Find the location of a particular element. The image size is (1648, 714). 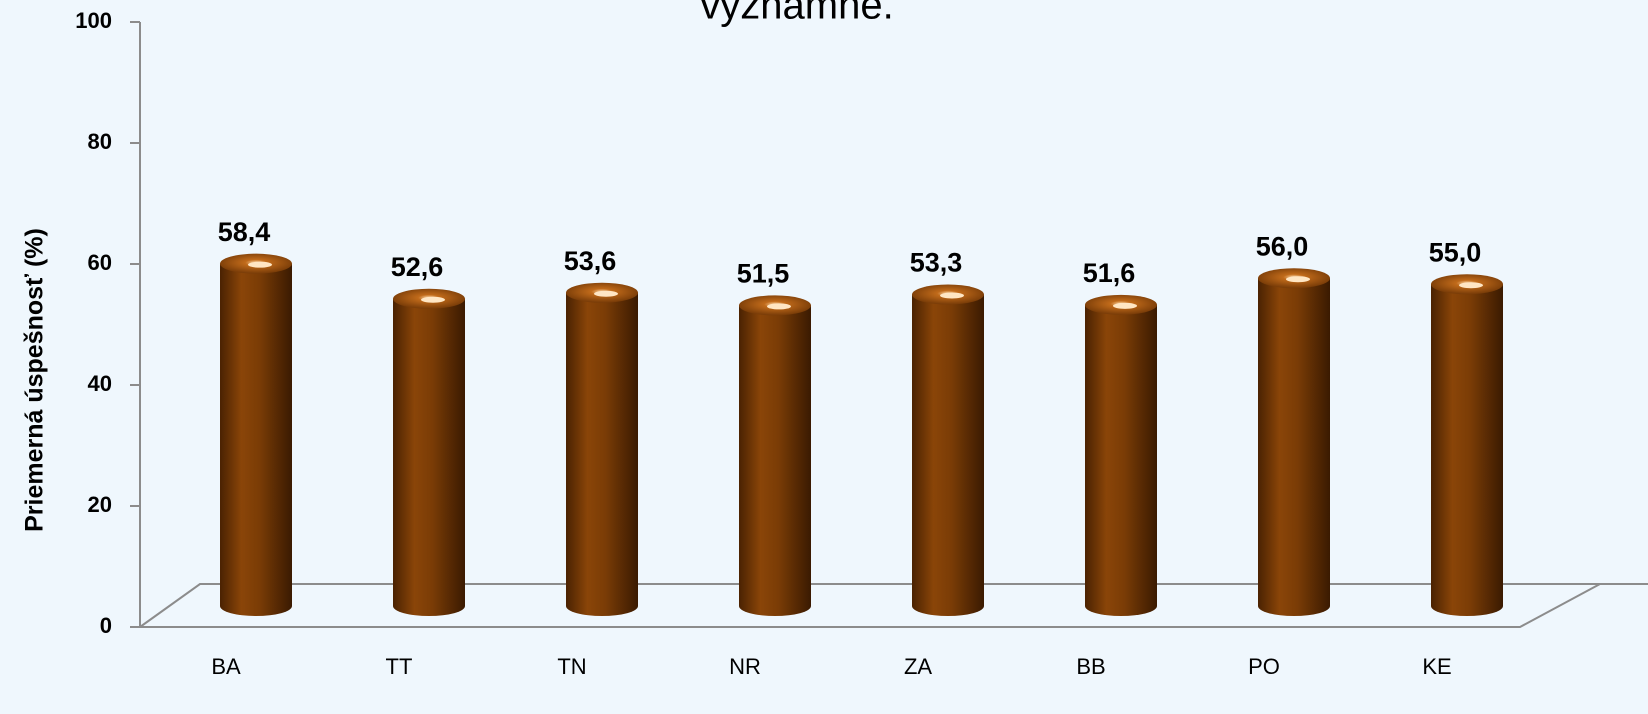

value-label: 55,0 is located at coordinates (1455, 252).